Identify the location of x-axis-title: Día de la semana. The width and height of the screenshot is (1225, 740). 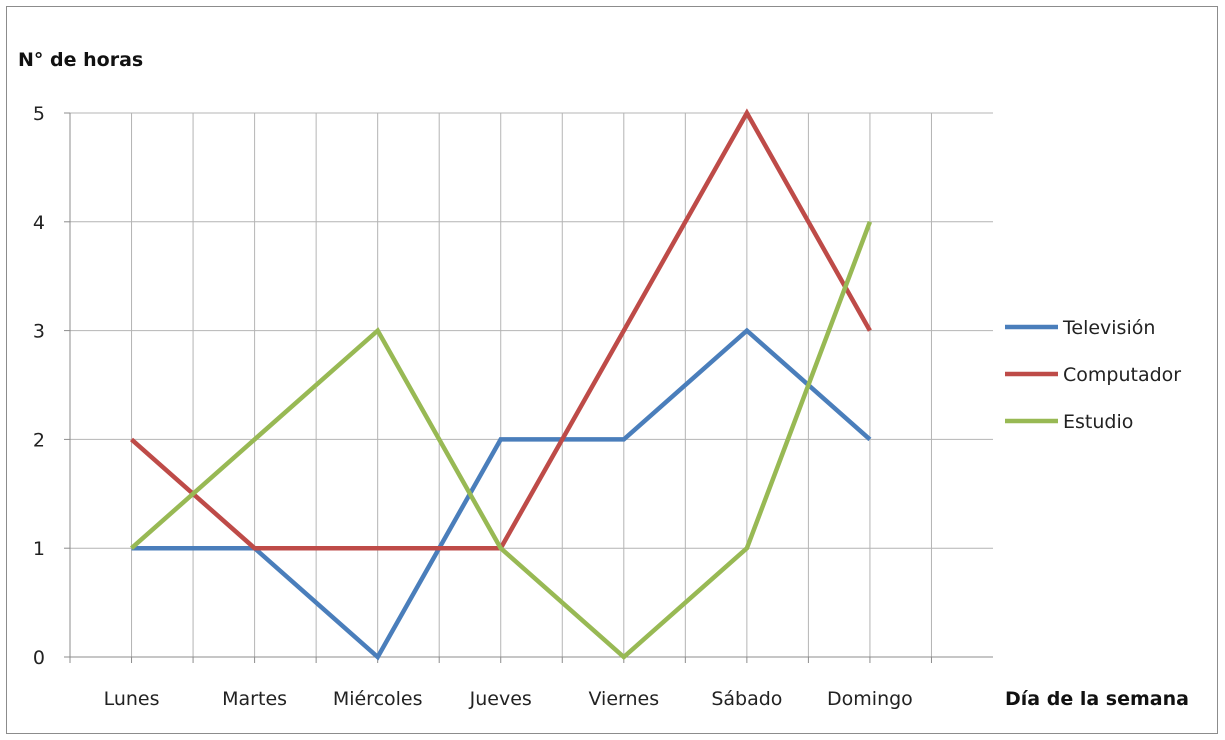
(1097, 699).